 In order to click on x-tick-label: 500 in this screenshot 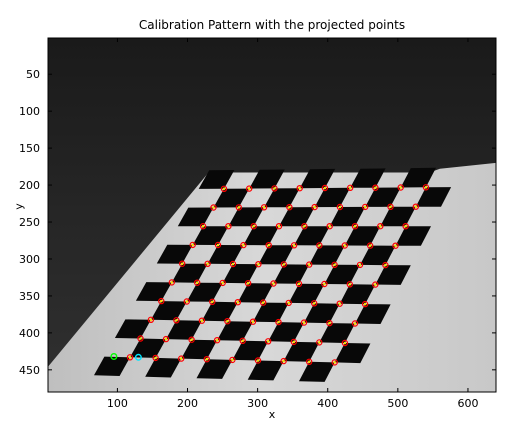, I will do `click(397, 403)`.